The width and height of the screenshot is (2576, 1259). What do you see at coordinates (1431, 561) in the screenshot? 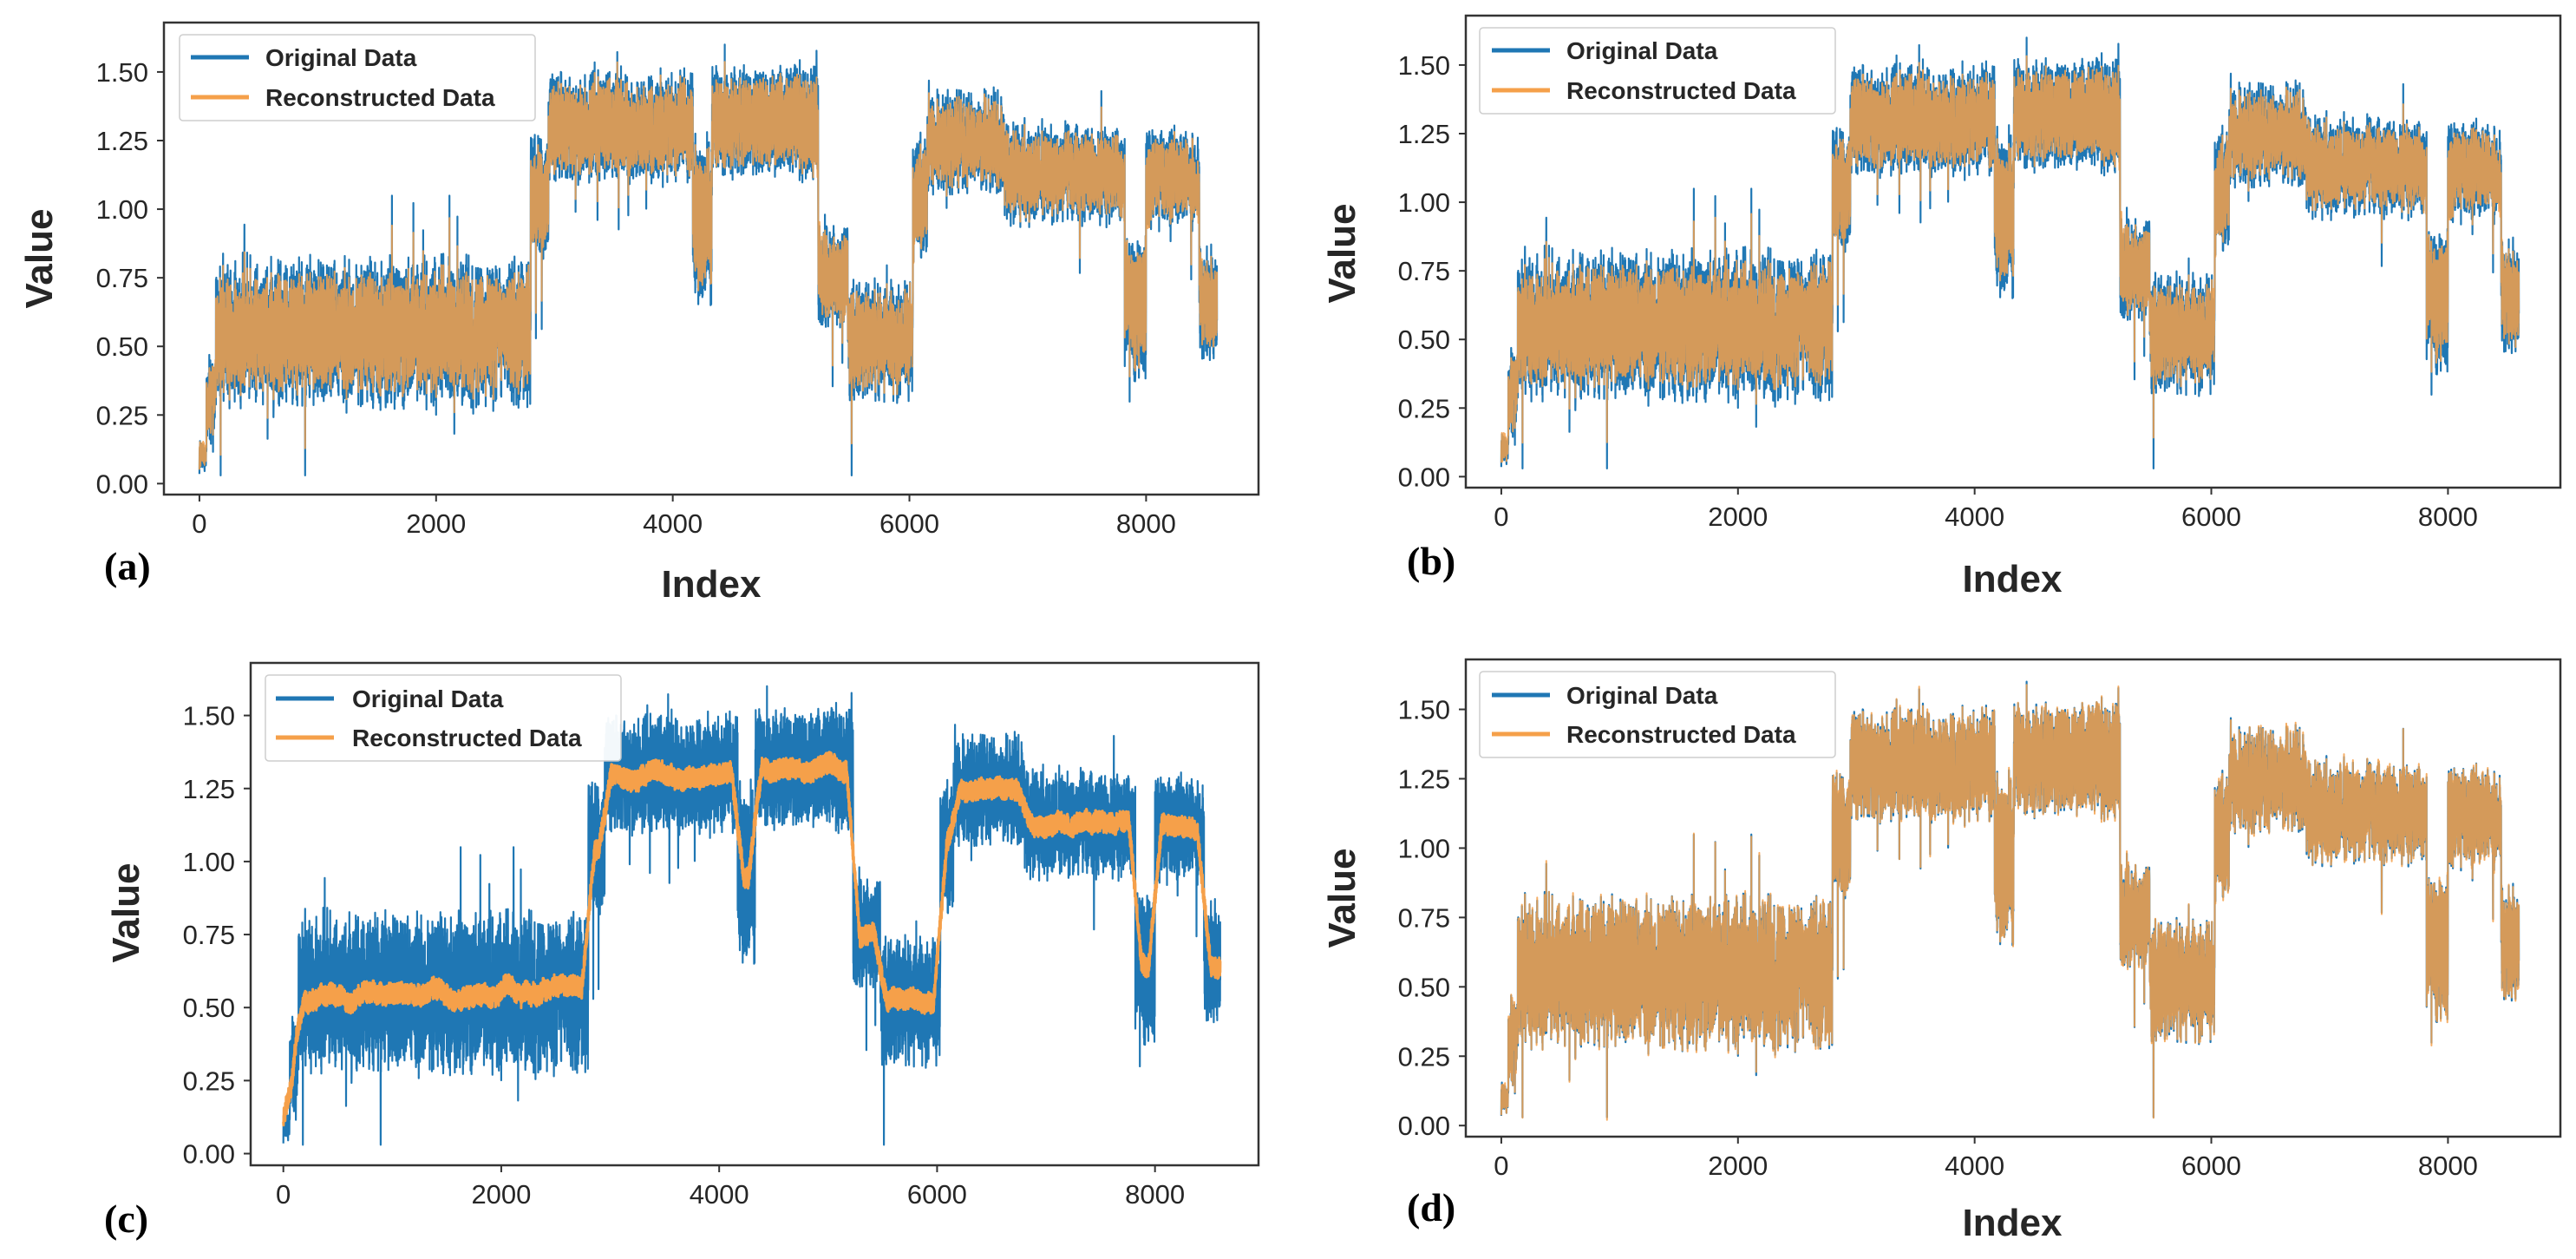
I see `panel-label: (b)` at bounding box center [1431, 561].